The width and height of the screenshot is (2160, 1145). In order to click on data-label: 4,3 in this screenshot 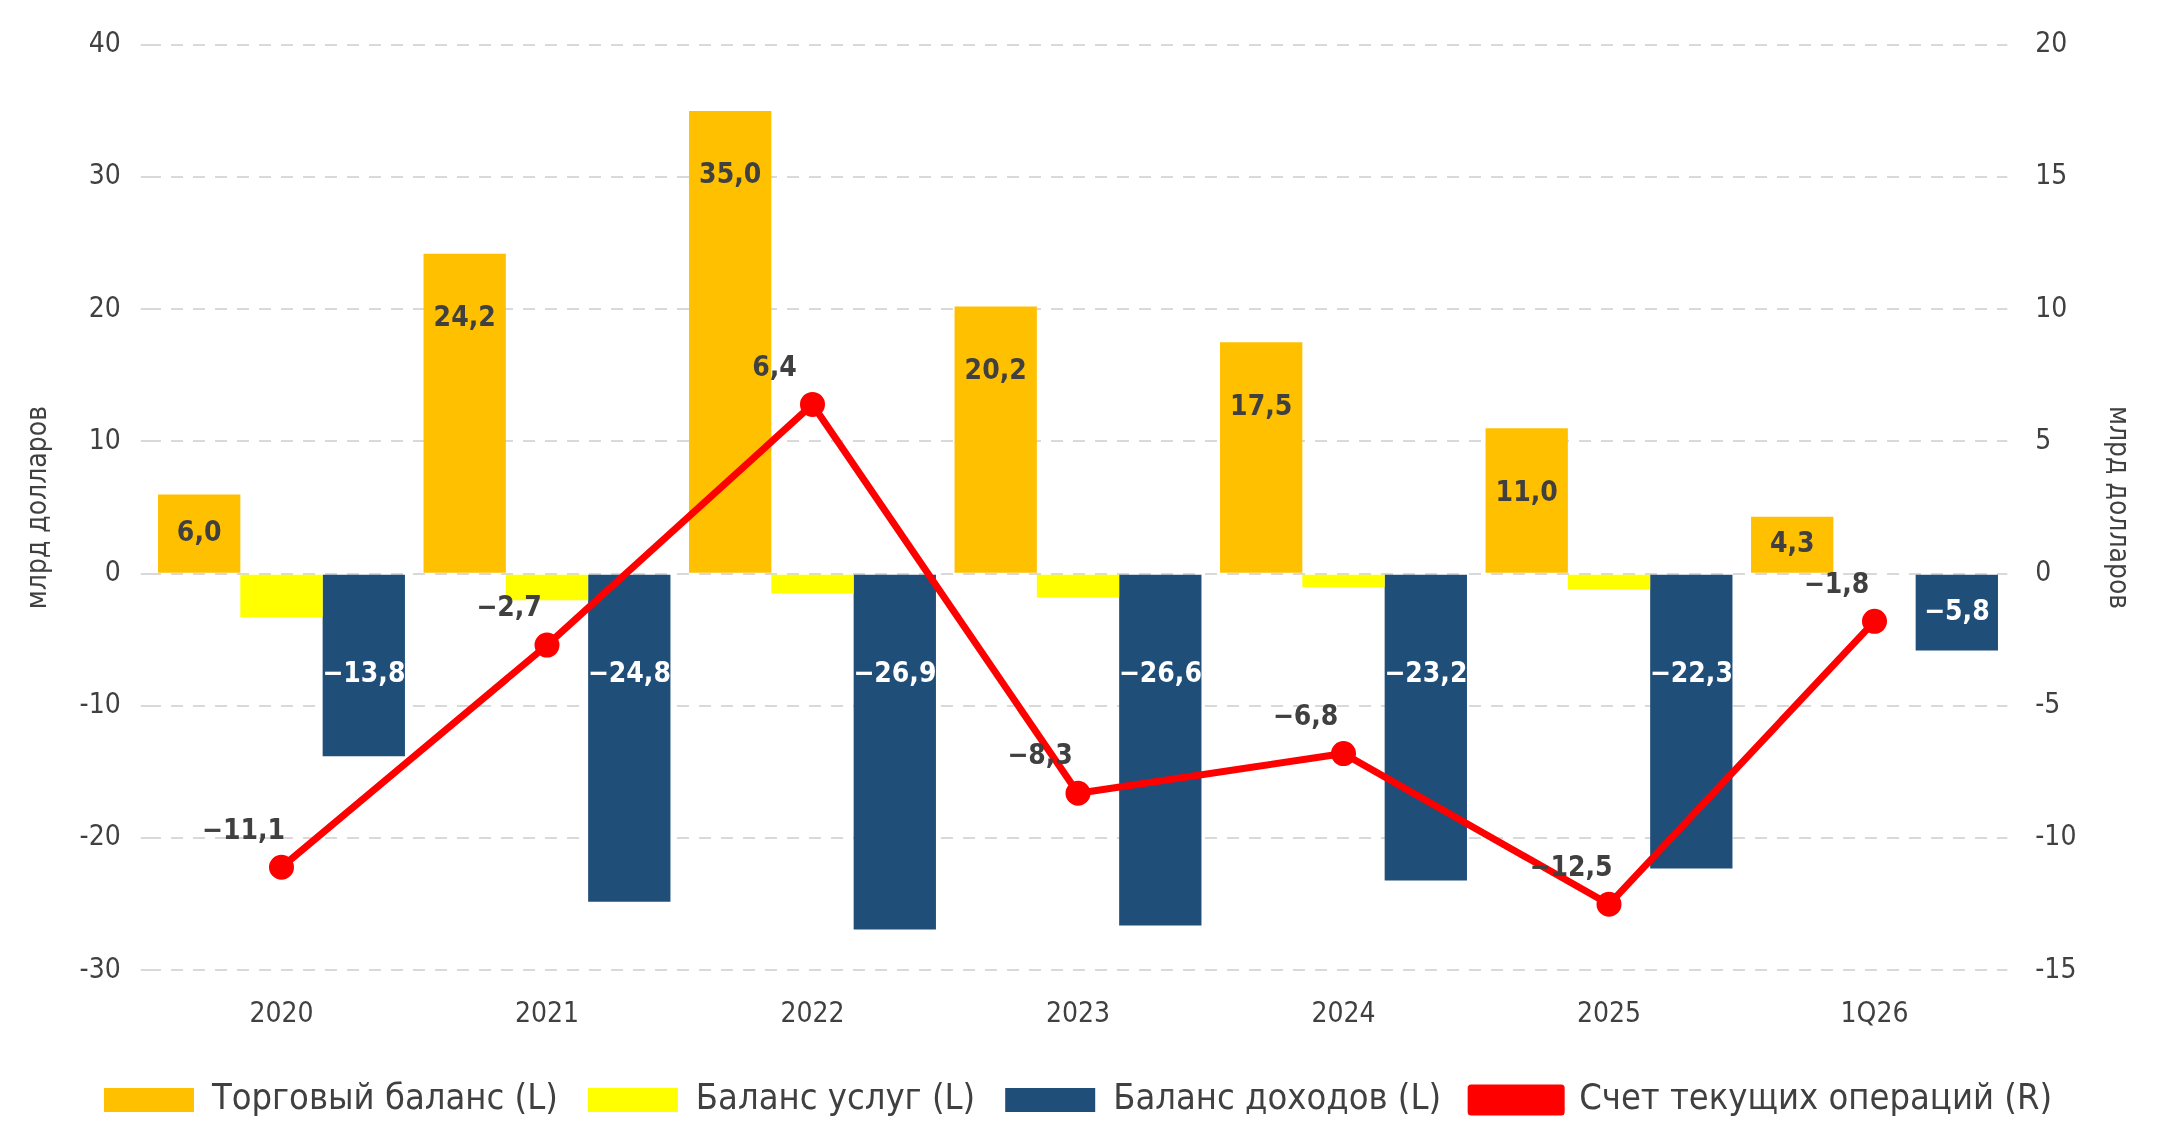, I will do `click(1792, 543)`.